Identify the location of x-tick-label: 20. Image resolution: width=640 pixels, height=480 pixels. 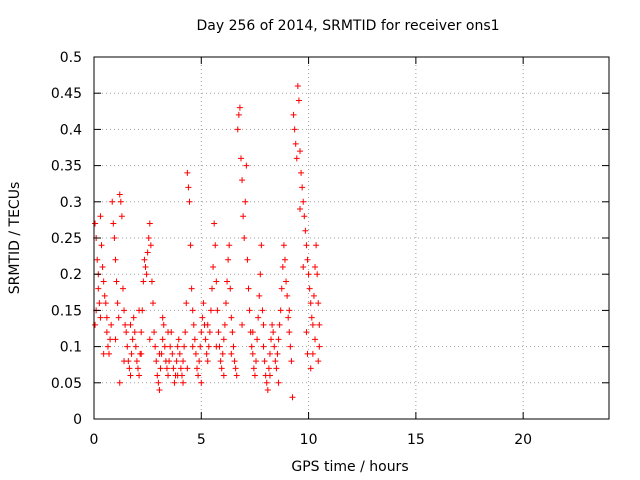
(523, 440).